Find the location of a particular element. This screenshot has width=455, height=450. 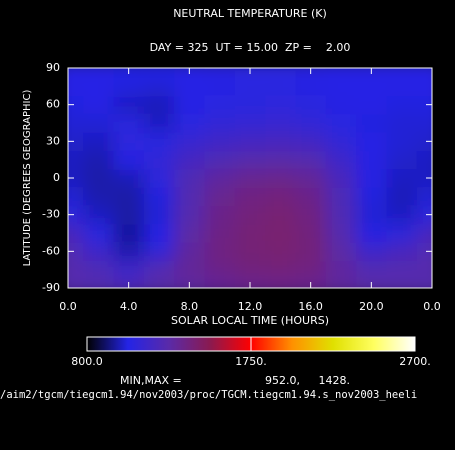

x-tick-label: 8.0 is located at coordinates (190, 306).